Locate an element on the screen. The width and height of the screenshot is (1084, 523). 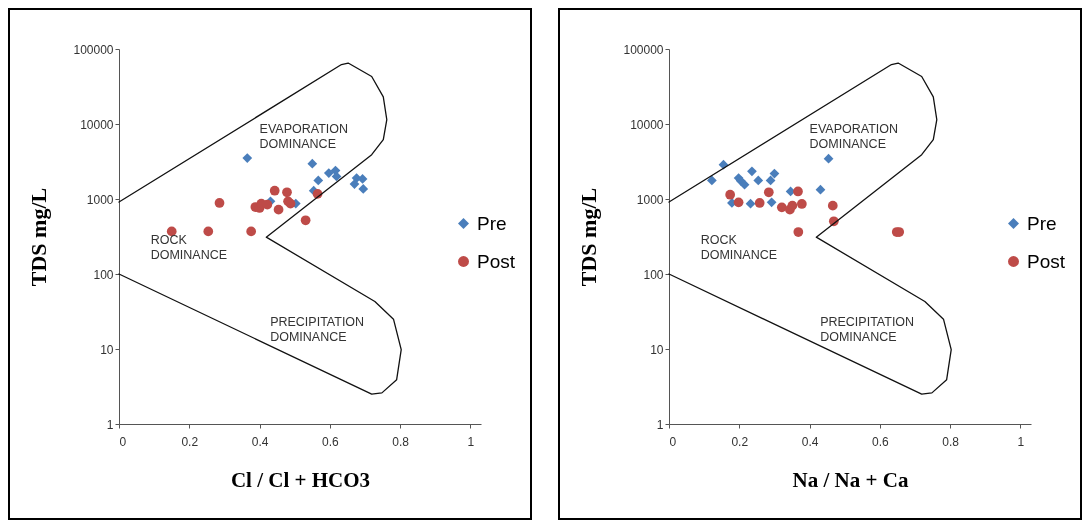
x-axis-title: Na / Na + Ca is located at coordinates (850, 479).